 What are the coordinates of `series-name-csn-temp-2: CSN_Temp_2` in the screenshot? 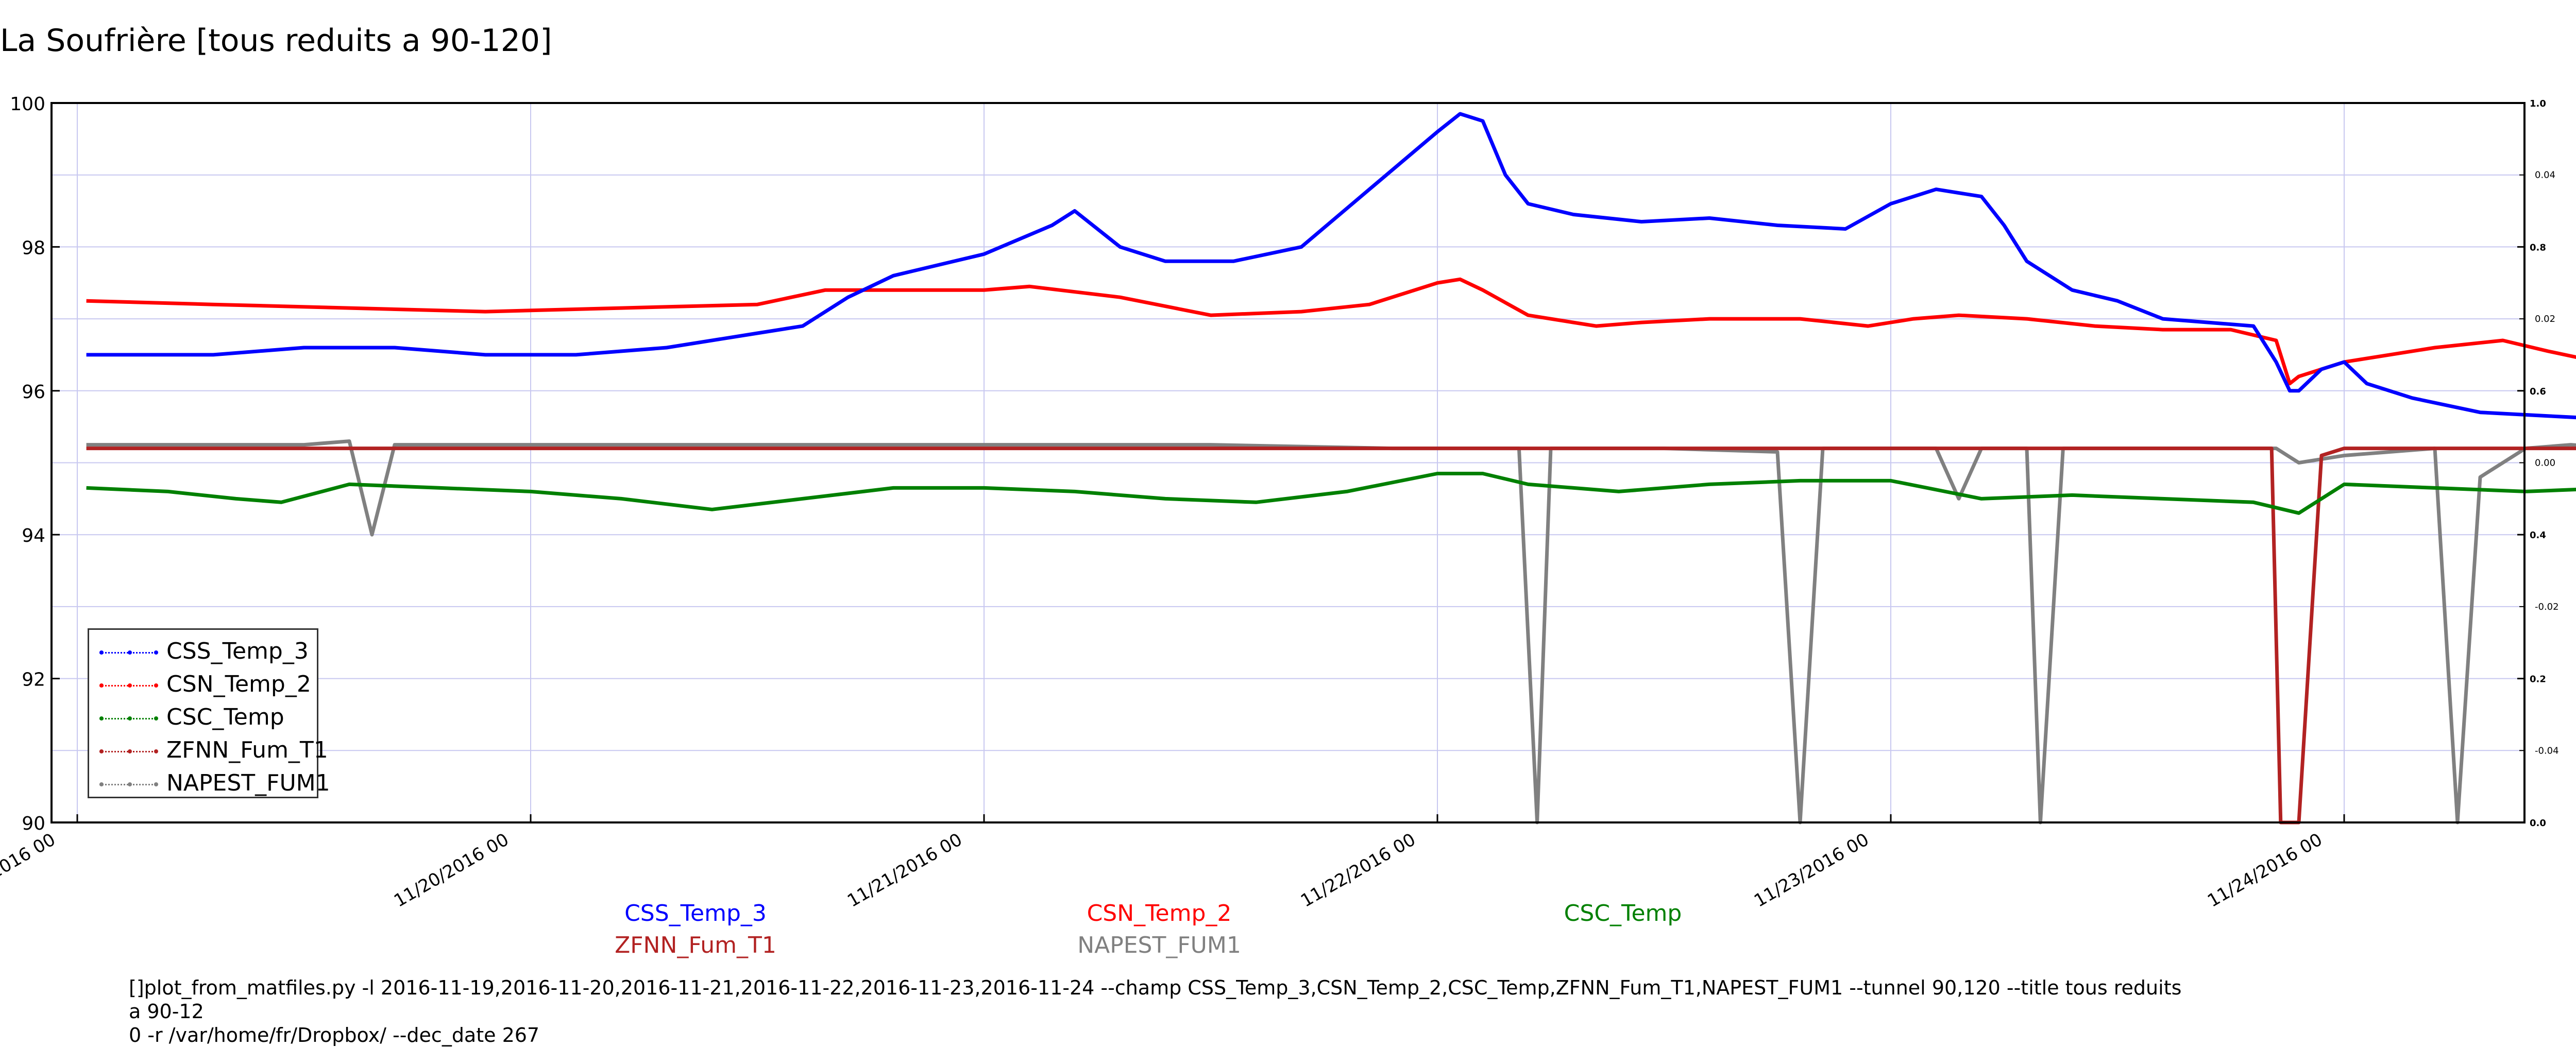 It's located at (1159, 913).